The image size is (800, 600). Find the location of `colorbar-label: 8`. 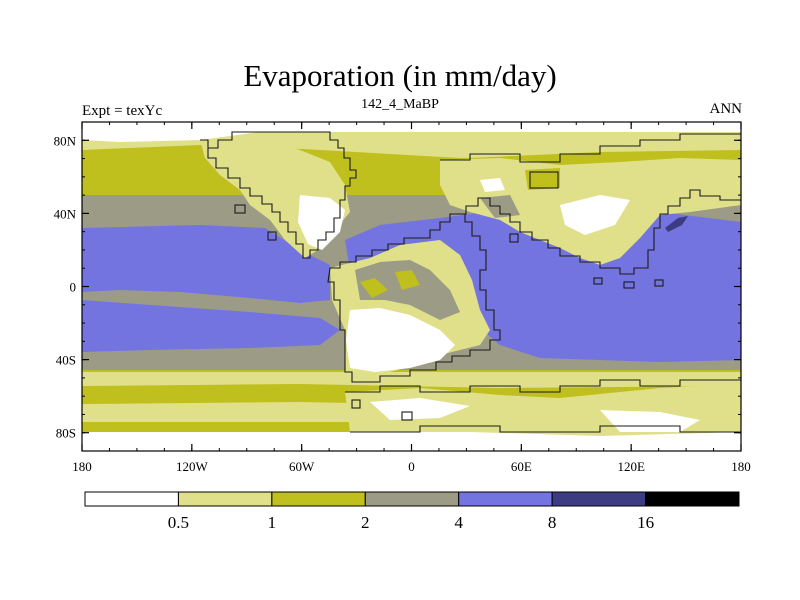

colorbar-label: 8 is located at coordinates (552, 522).